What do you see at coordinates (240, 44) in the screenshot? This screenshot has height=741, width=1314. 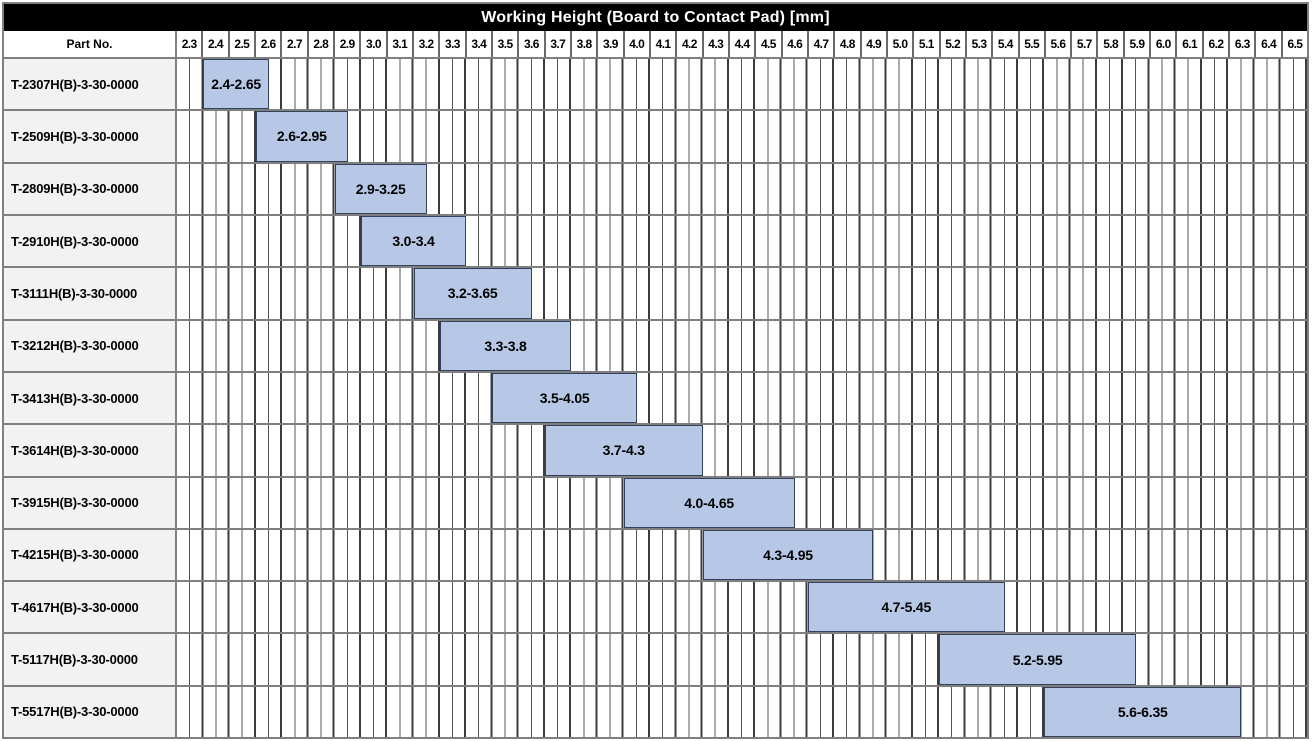 I see `axis-tick: 2.5` at bounding box center [240, 44].